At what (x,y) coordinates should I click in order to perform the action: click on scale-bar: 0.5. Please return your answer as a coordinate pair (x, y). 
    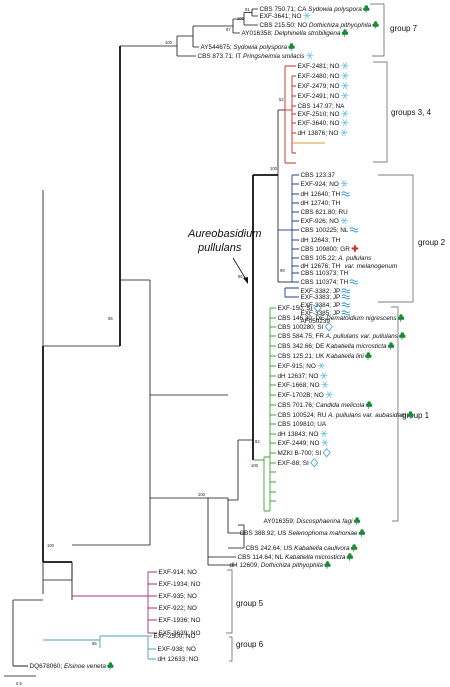
    Looking at the image, I should click on (20, 681).